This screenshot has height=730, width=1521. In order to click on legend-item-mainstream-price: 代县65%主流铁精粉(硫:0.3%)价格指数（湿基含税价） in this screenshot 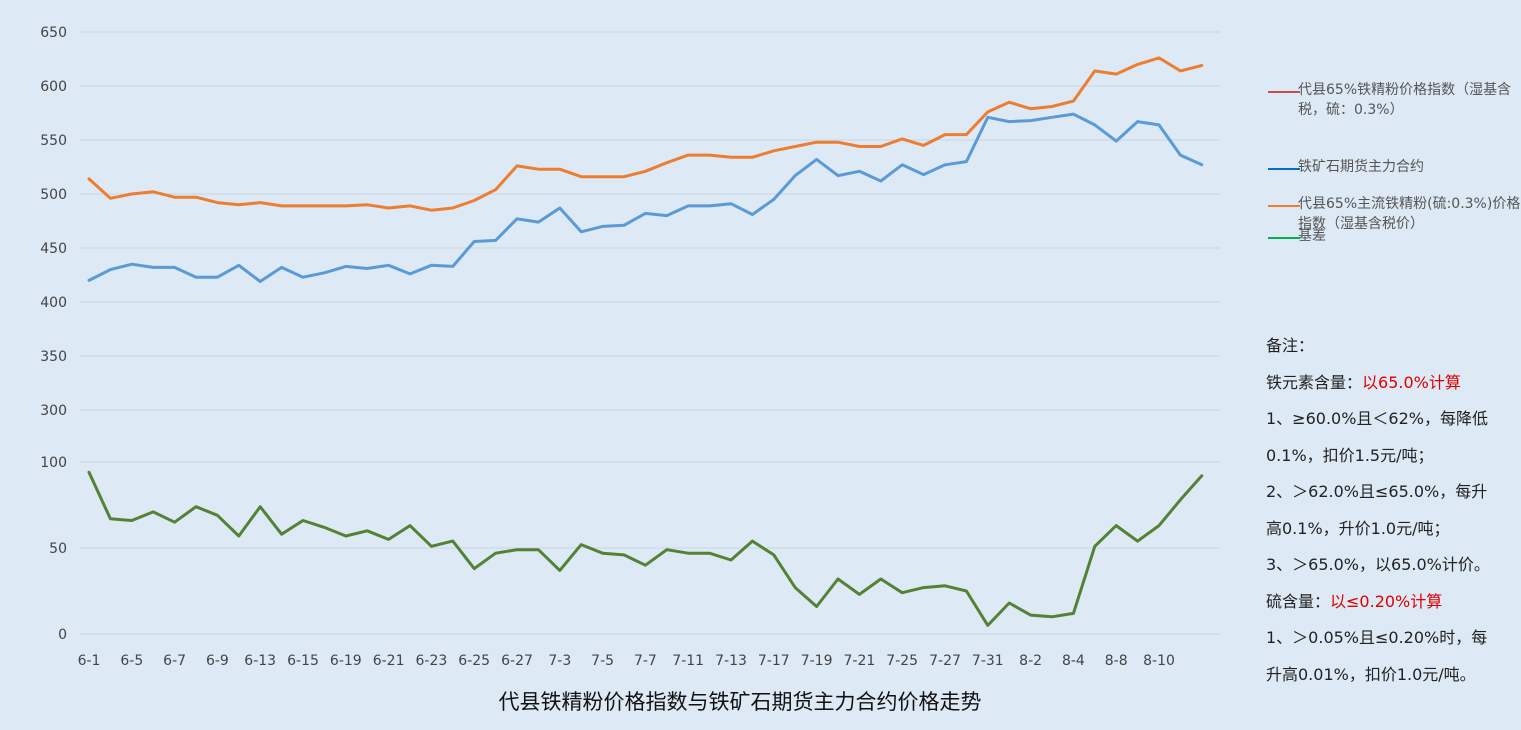, I will do `click(1392, 214)`.